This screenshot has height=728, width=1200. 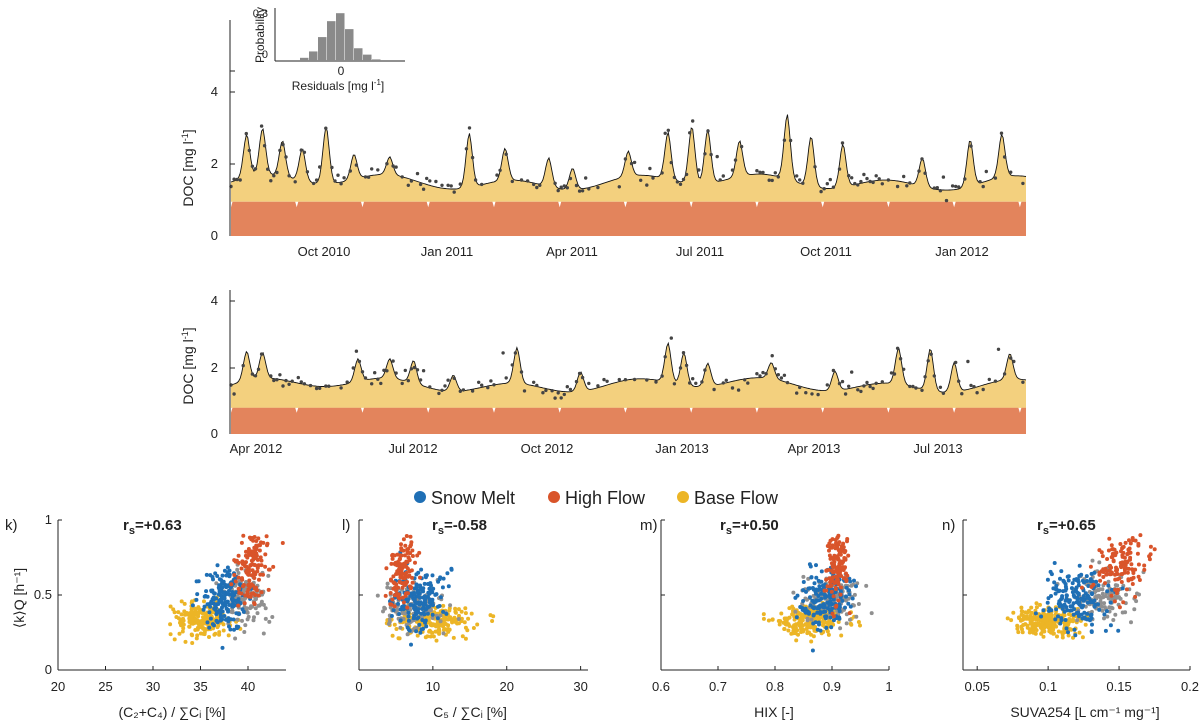 I want to click on panel-label-k: k), so click(x=11, y=525).